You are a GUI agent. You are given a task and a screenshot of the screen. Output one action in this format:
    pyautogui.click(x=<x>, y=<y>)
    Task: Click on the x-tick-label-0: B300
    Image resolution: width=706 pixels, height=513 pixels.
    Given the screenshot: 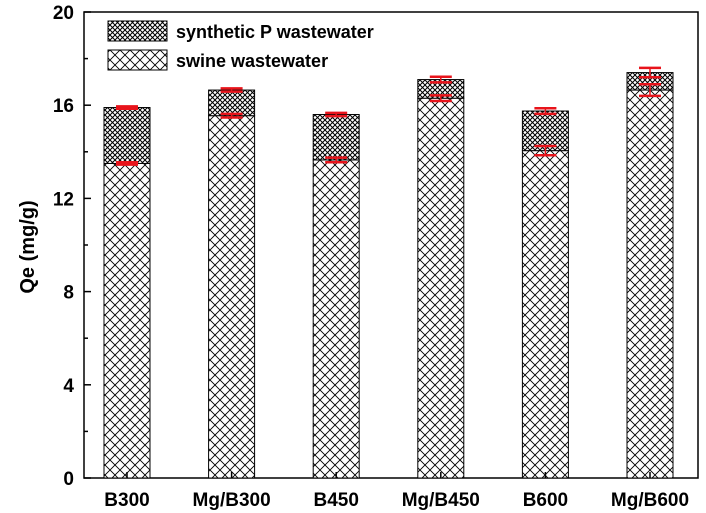 What is the action you would take?
    pyautogui.click(x=126, y=500)
    